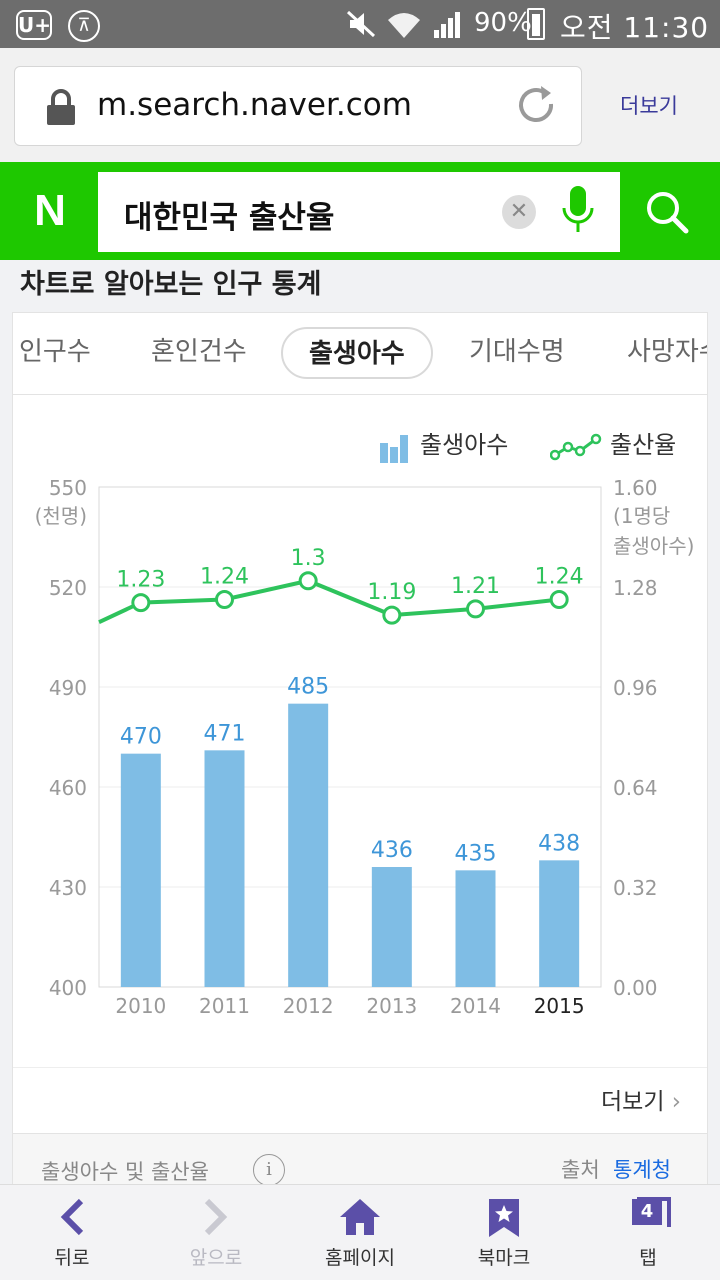  Describe the element at coordinates (171, 284) in the screenshot. I see `section-heading: 차트로 알아보는 인구 통계` at that location.